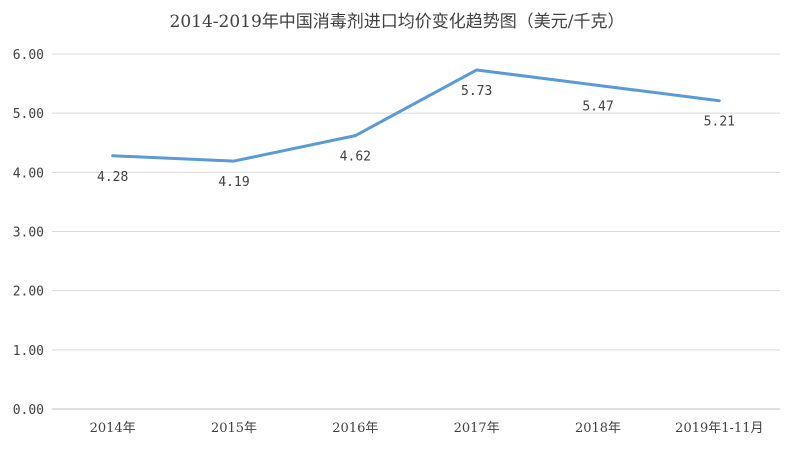 This screenshot has height=450, width=794. Describe the element at coordinates (355, 428) in the screenshot. I see `x-tick-label: 2016年` at that location.